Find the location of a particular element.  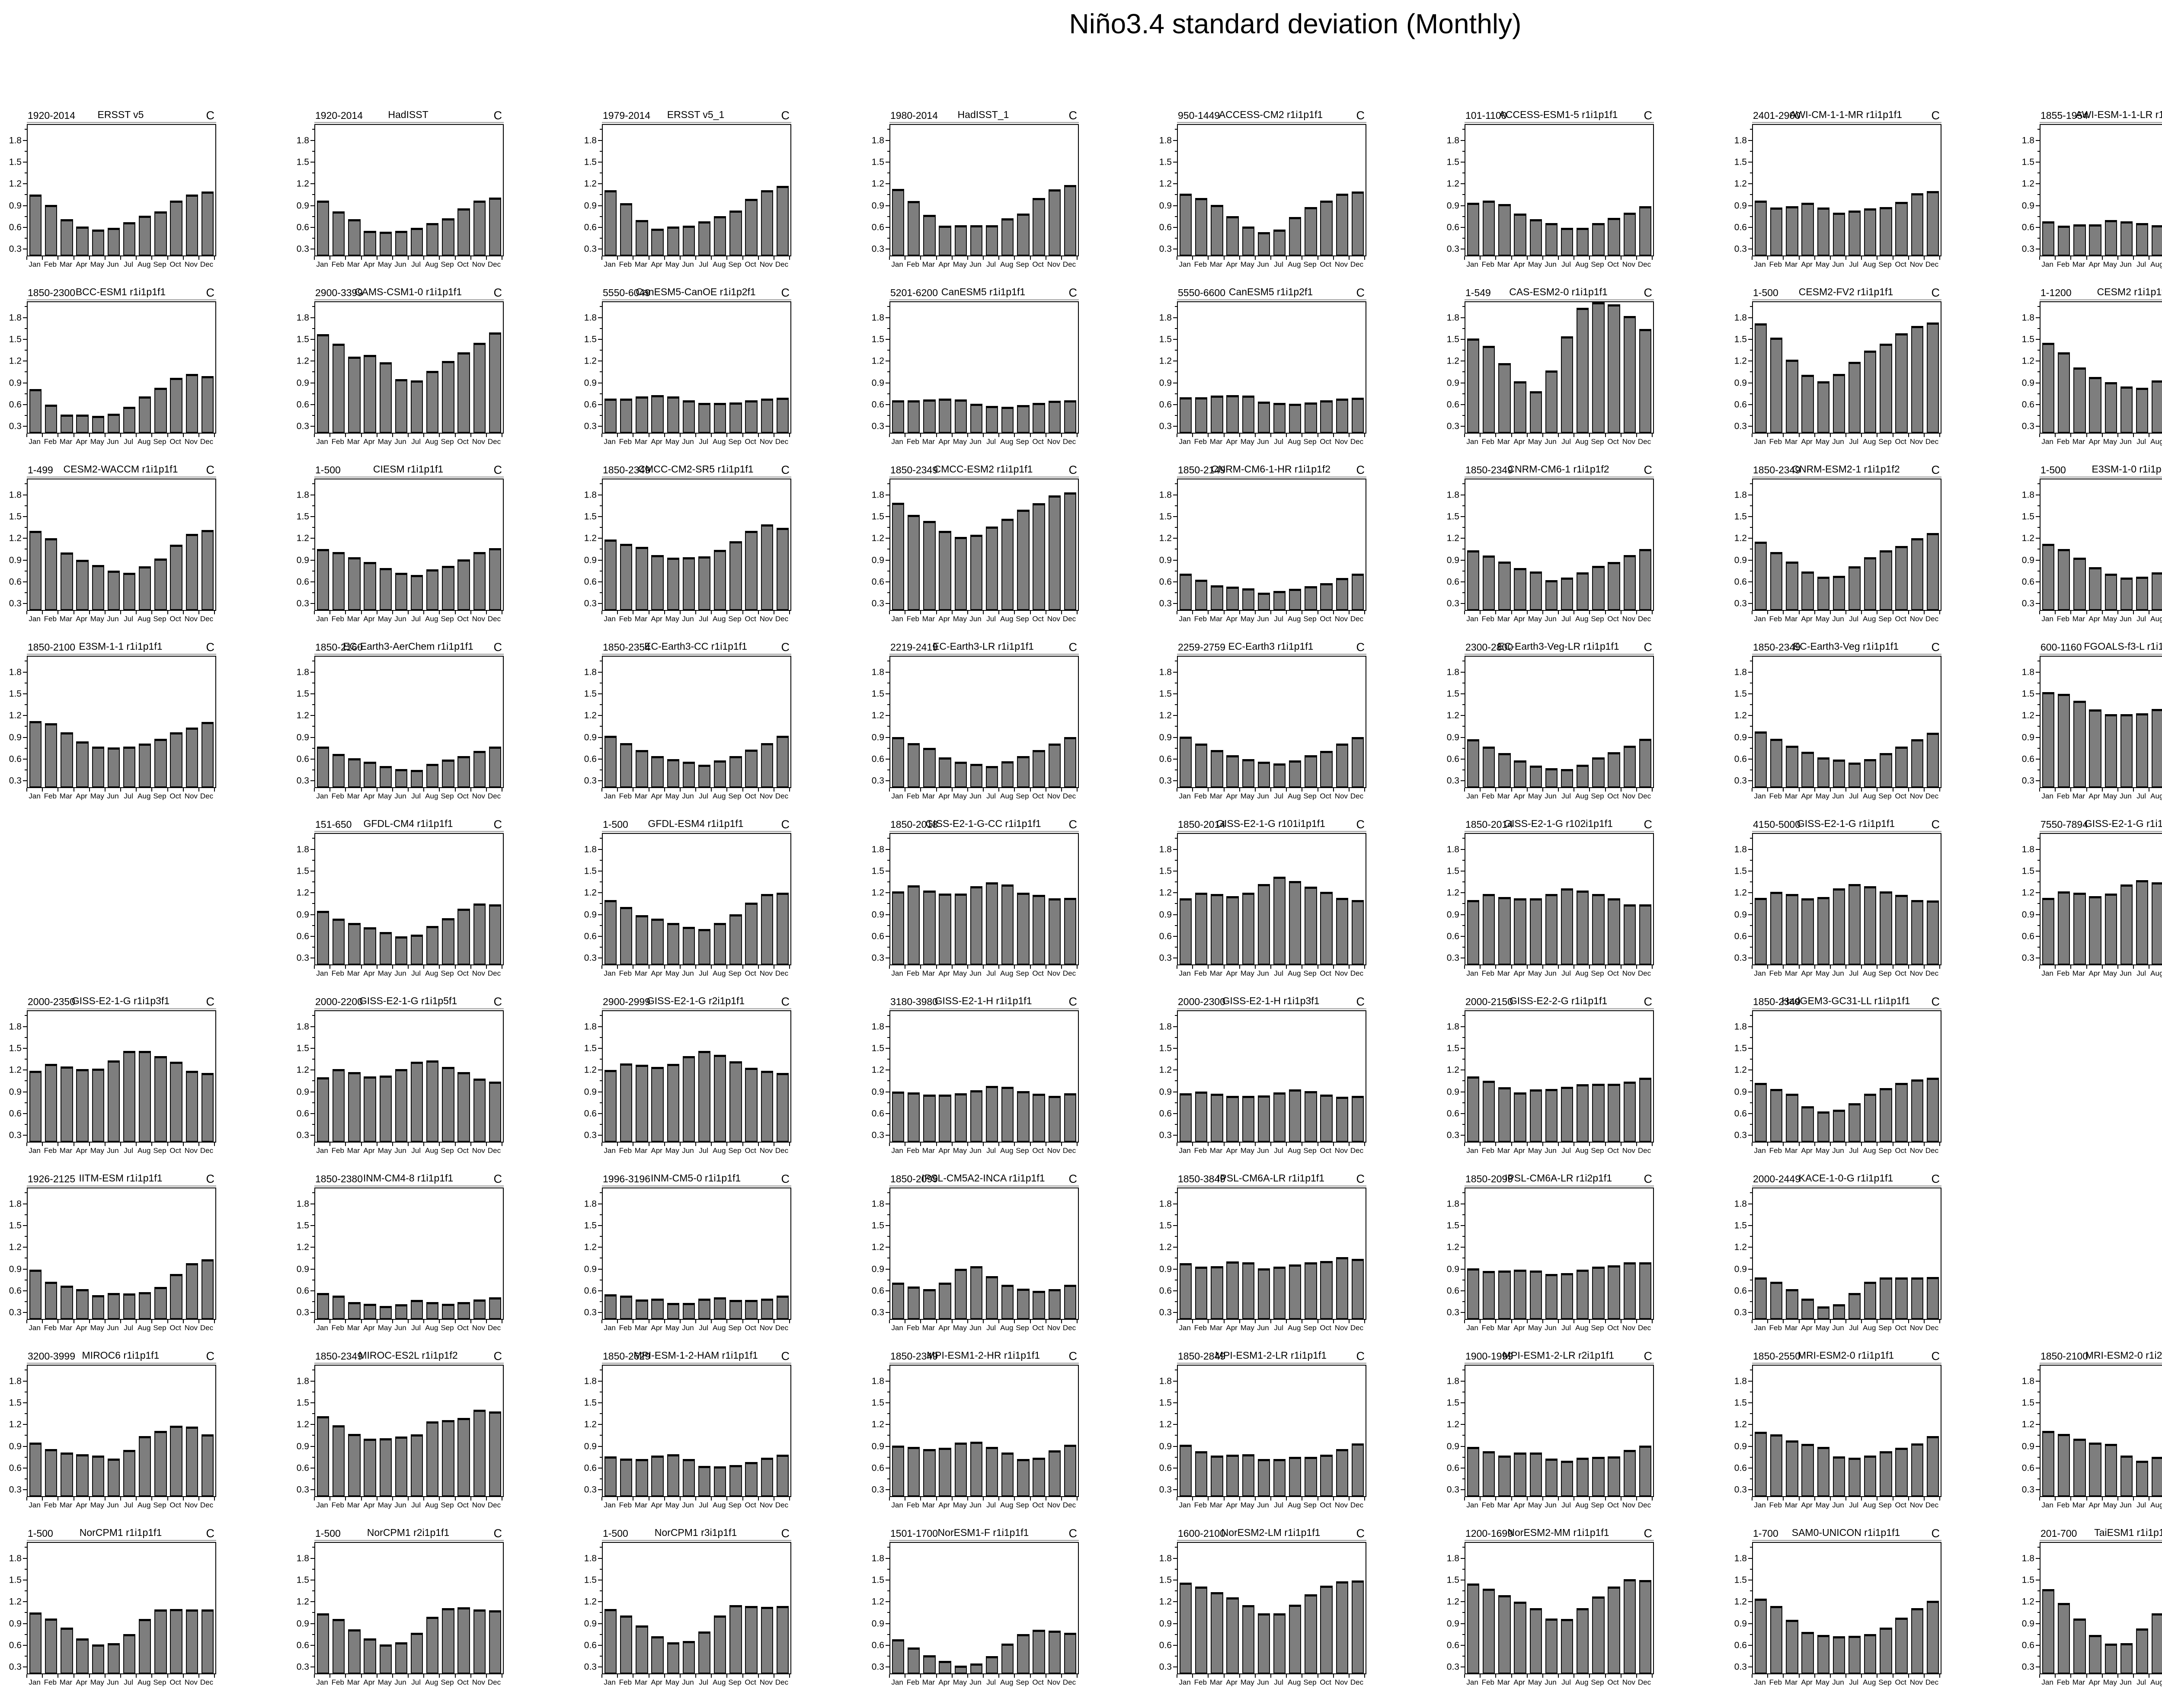

bar-jun is located at coordinates (976, 572).